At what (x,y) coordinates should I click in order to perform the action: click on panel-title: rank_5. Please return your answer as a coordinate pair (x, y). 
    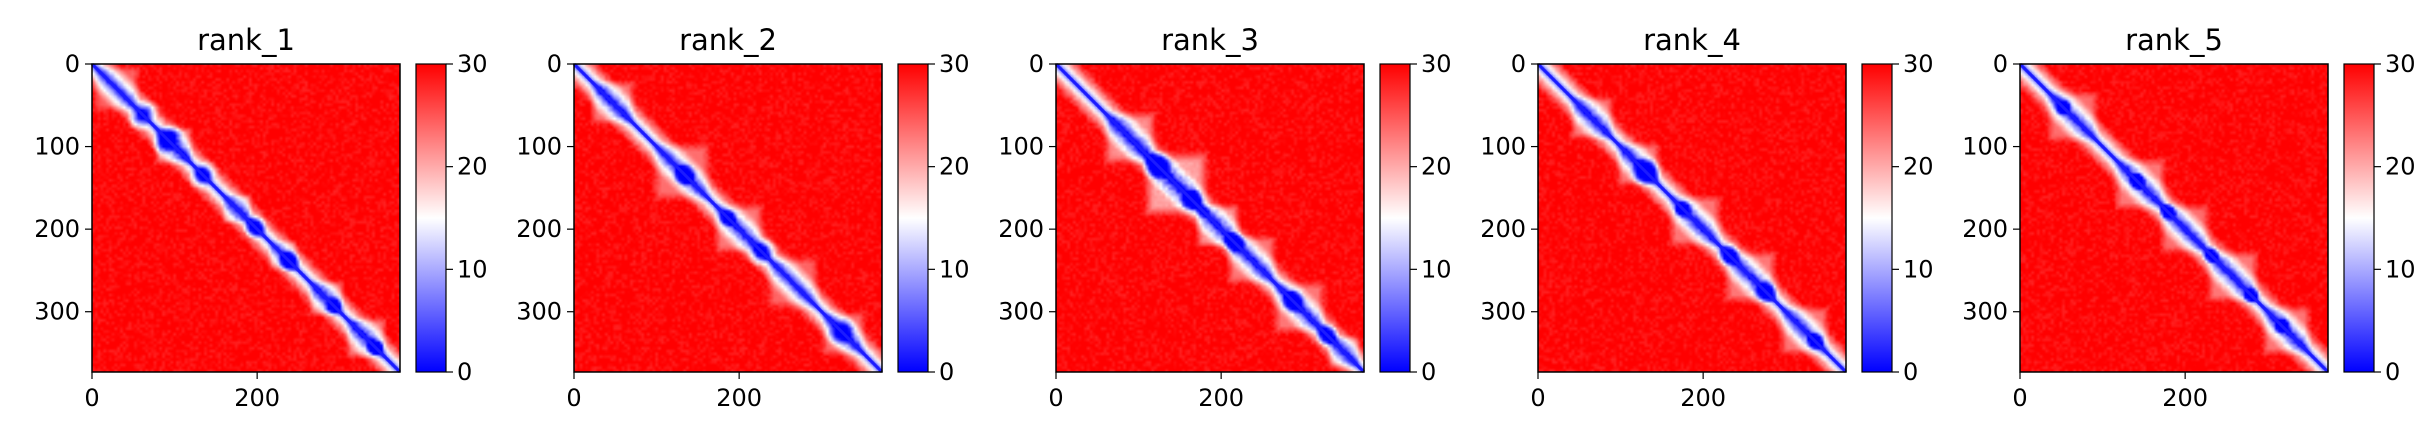
    Looking at the image, I should click on (2174, 40).